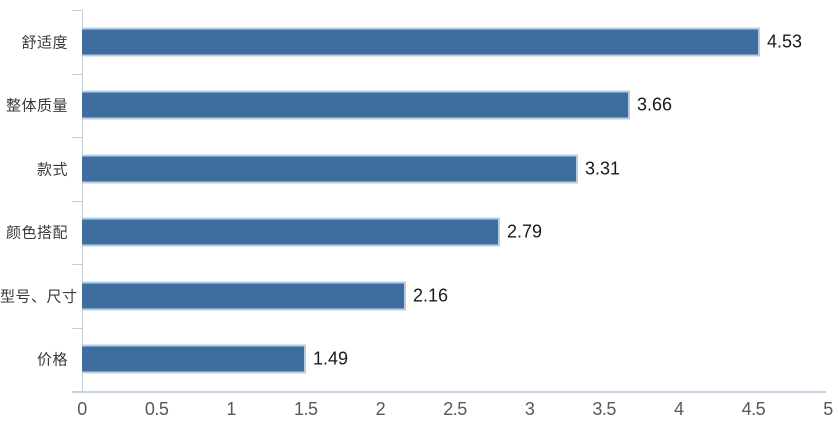 Image resolution: width=838 pixels, height=434 pixels. I want to click on value-label: 3.66, so click(655, 104).